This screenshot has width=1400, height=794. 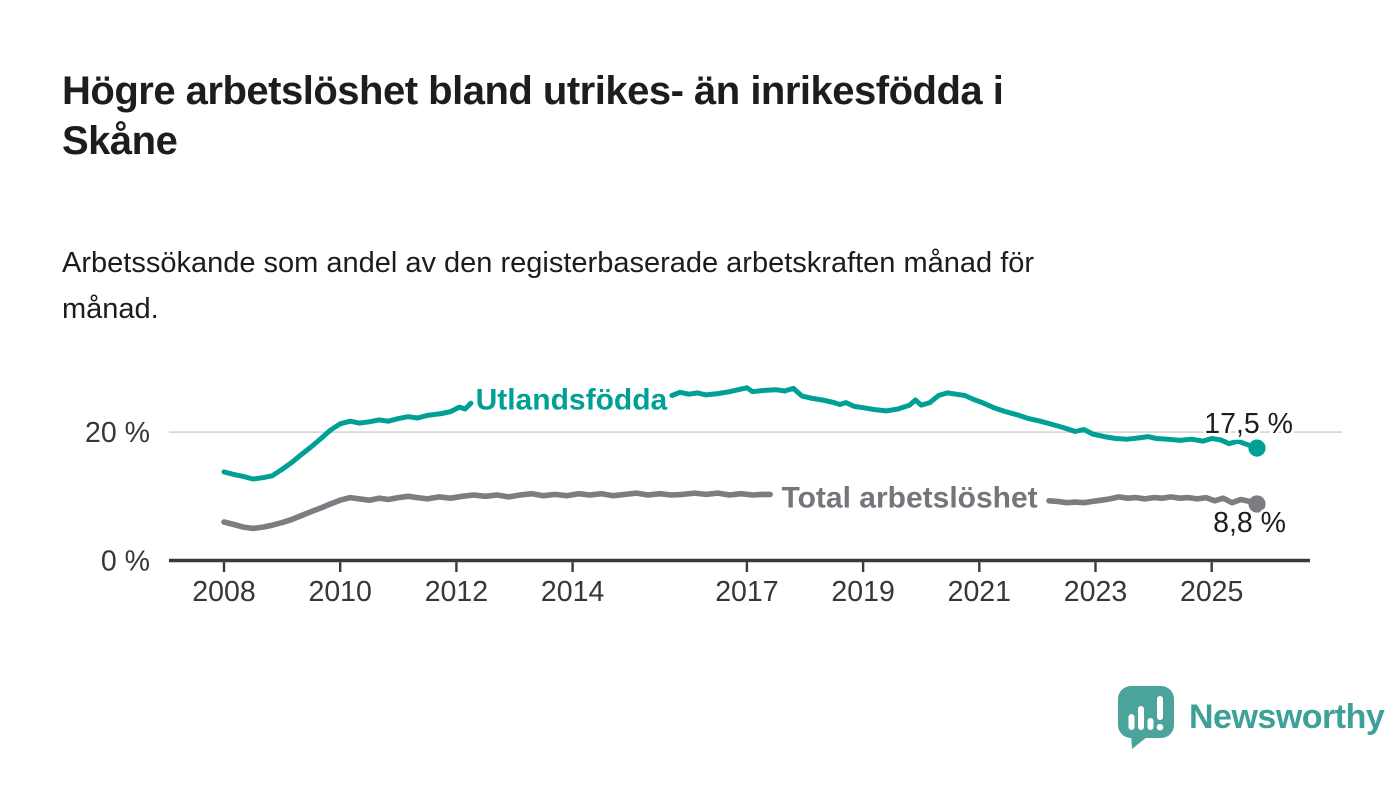 I want to click on page-title-line-2: Skåne, so click(x=120, y=141).